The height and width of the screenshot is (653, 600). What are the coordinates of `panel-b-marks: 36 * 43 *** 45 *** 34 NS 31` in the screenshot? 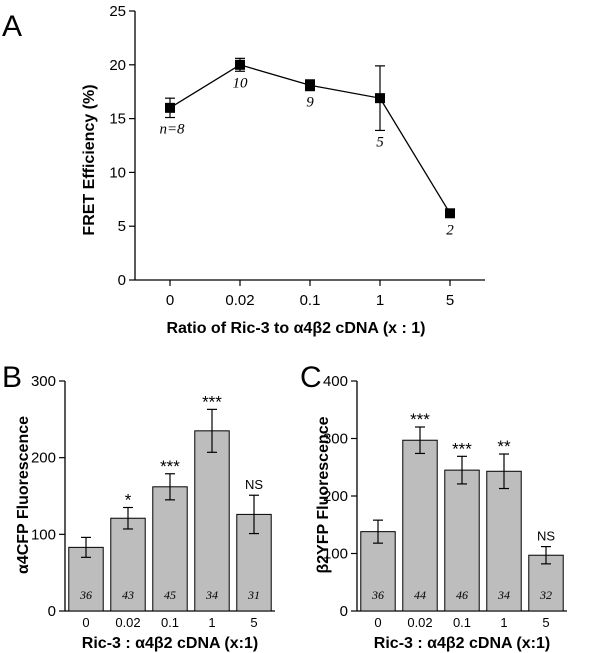 It's located at (170, 502).